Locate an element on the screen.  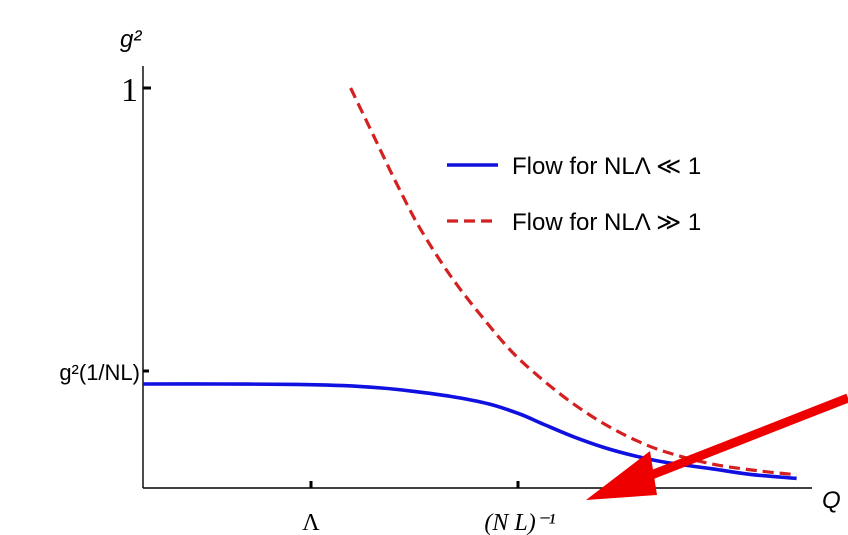
y-tick-label-g2-nl: g²(1/NL) is located at coordinates (99, 372).